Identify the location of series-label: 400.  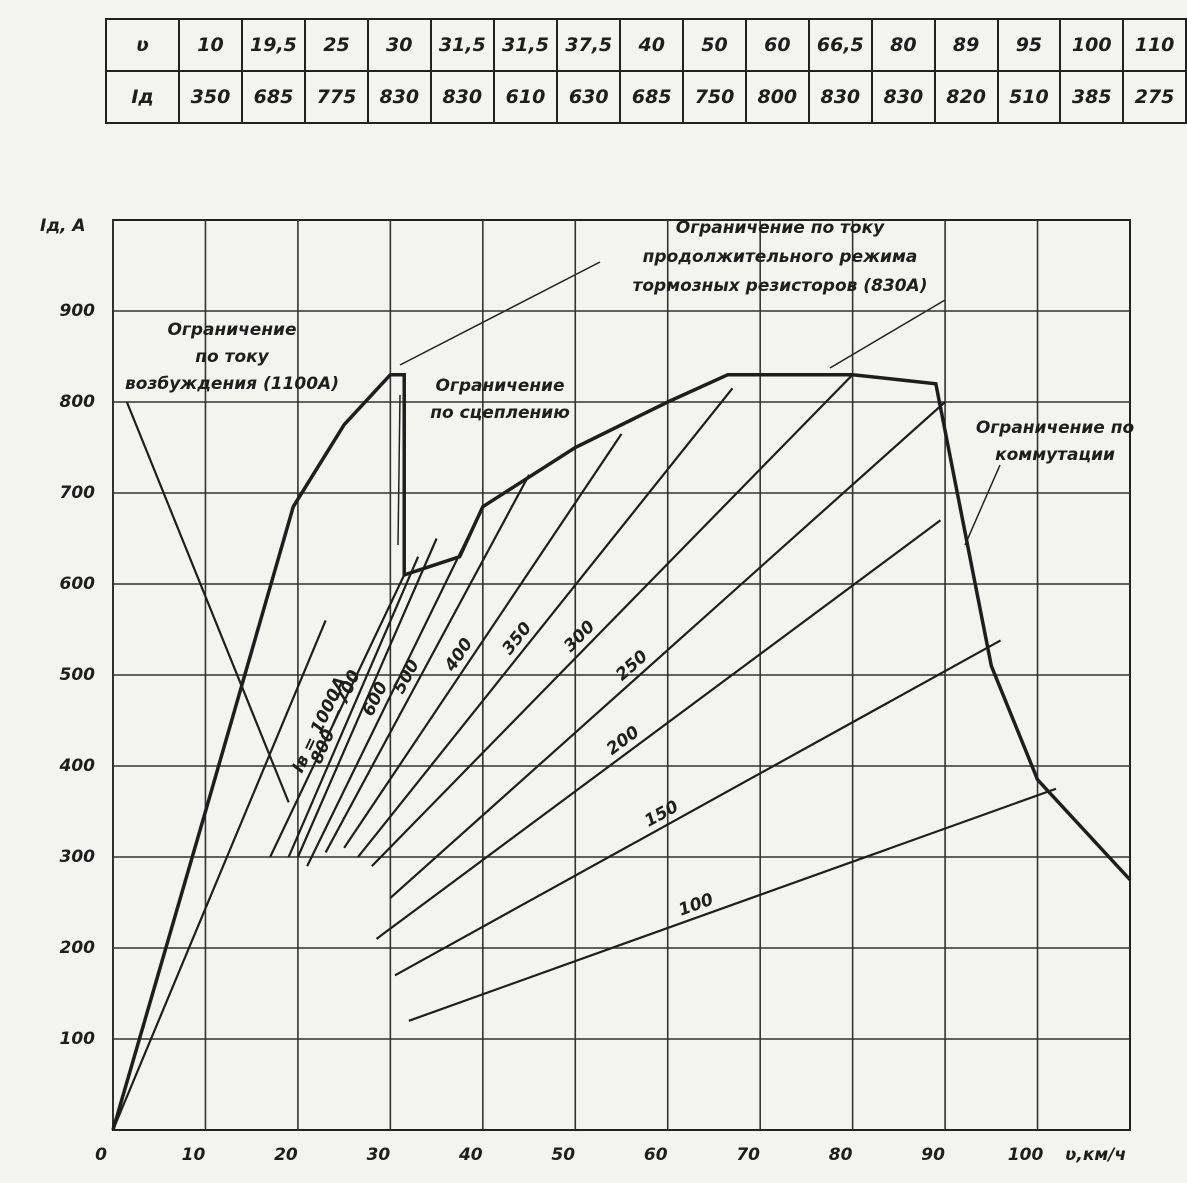
(458, 655).